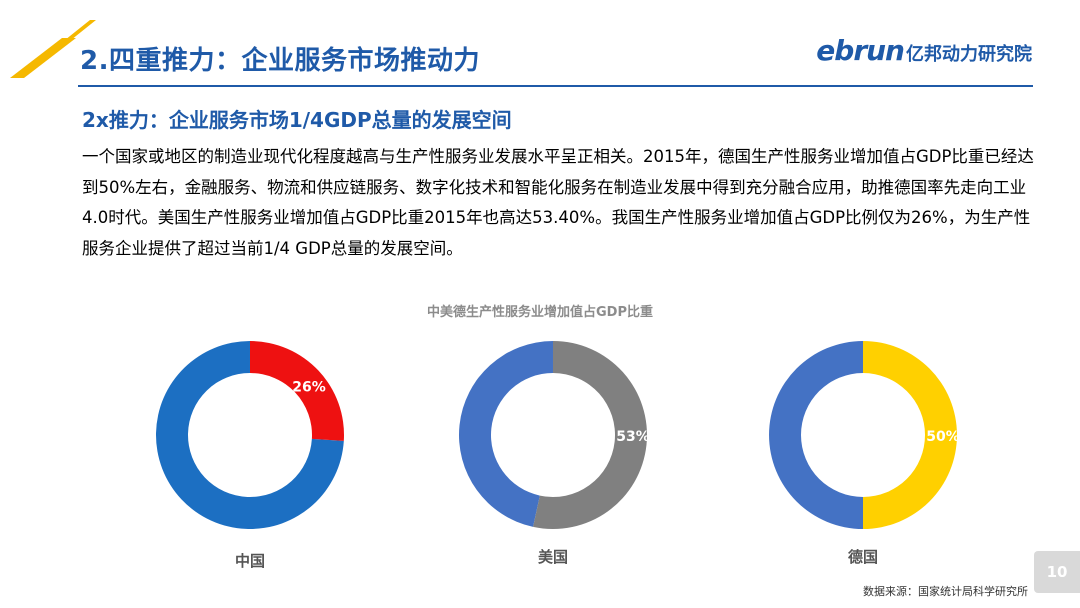 Image resolution: width=1080 pixels, height=608 pixels. Describe the element at coordinates (860, 50) in the screenshot. I see `logo-brand: ebrun` at that location.